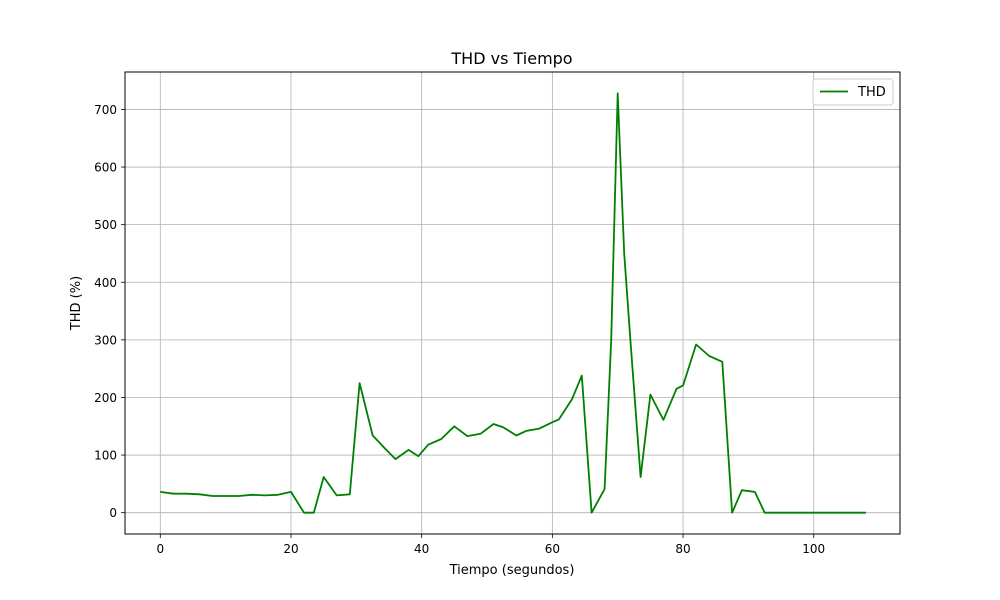 The image size is (1000, 600). I want to click on y-tick-label: 500, so click(105, 225).